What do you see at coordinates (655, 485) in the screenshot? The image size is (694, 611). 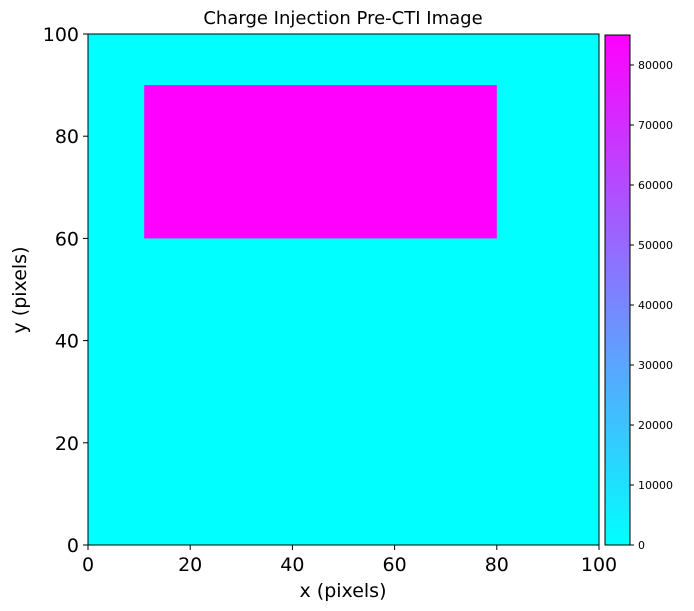 I see `colorbar-tick-label: 10000` at bounding box center [655, 485].